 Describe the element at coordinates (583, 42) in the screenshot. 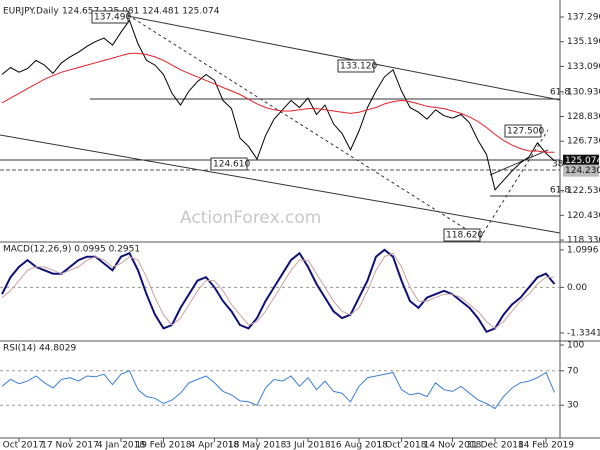

I see `y-tick-label: 135.190` at that location.